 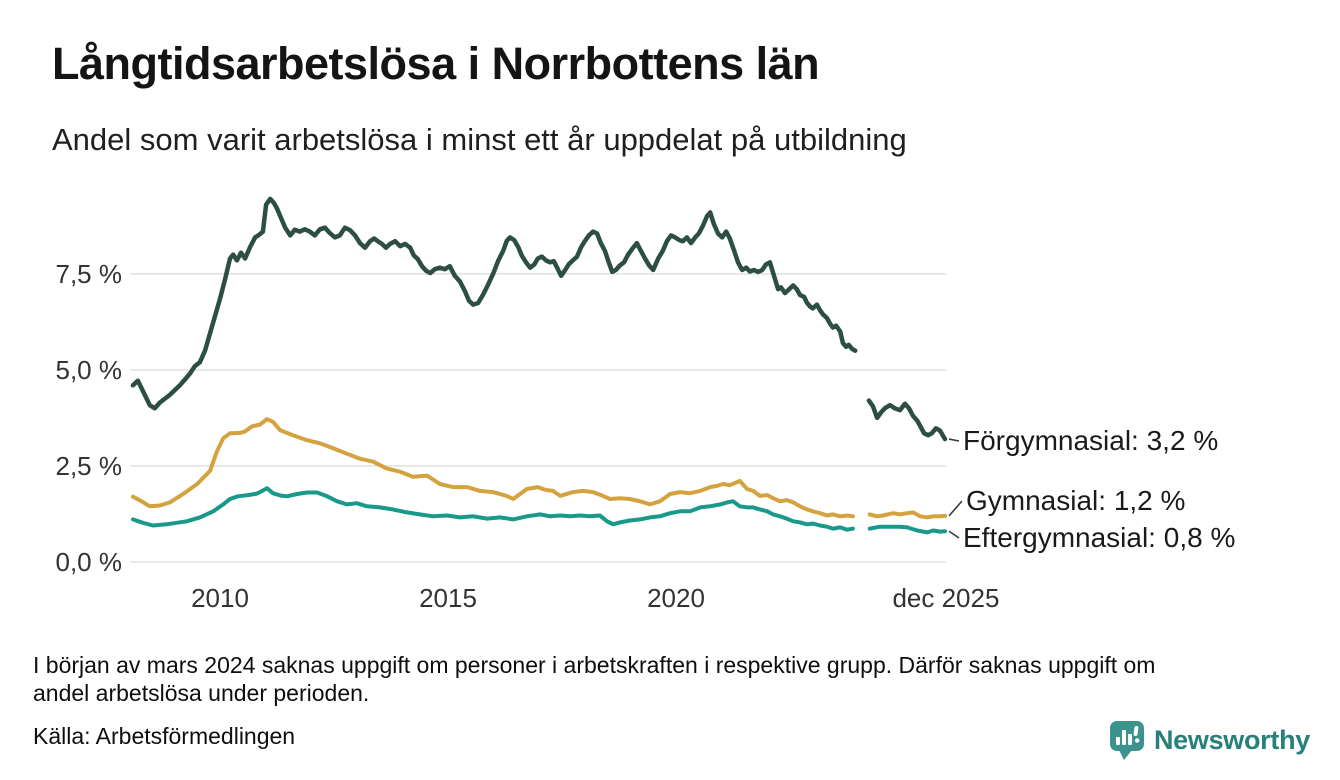 I want to click on x-tick-label: 2010, so click(x=220, y=598).